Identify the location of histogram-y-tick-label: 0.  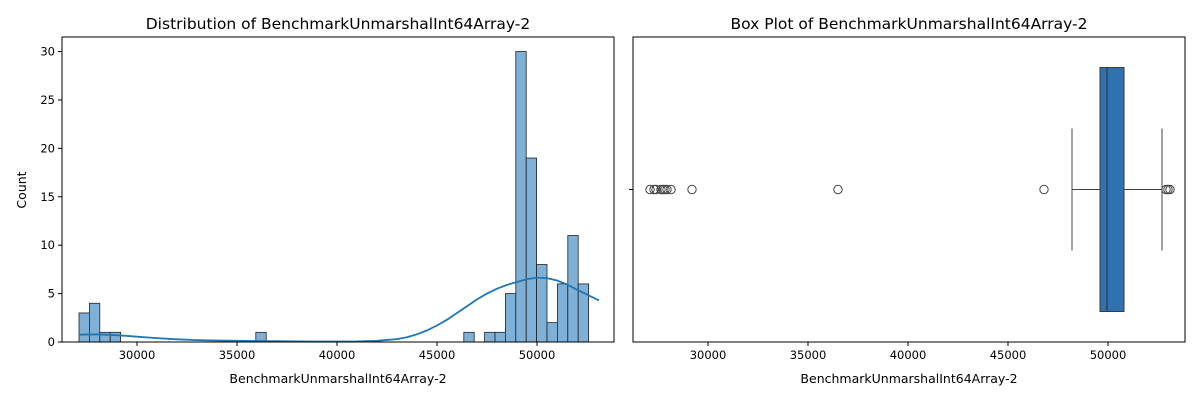
(51, 342).